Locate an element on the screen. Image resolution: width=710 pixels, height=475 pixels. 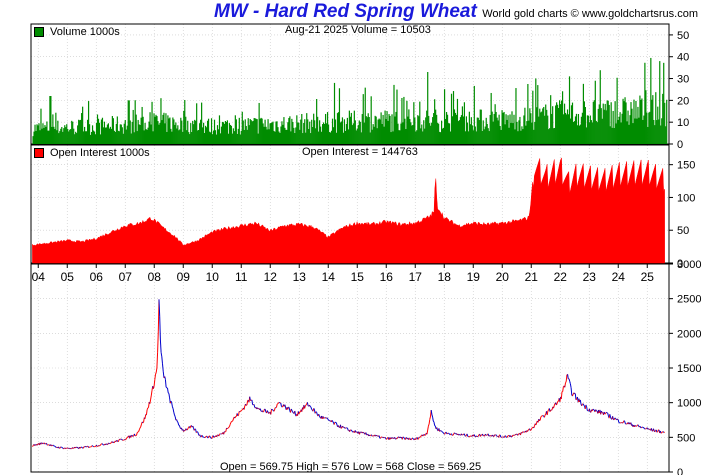
price-ytick-label-3000: 3000 is located at coordinates (689, 265).